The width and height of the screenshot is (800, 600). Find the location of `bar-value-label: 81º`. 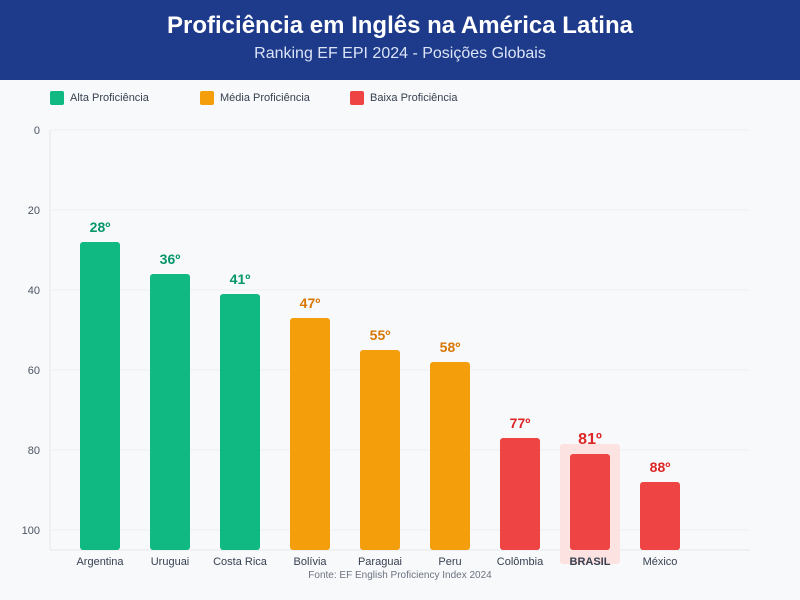

bar-value-label: 81º is located at coordinates (590, 439).